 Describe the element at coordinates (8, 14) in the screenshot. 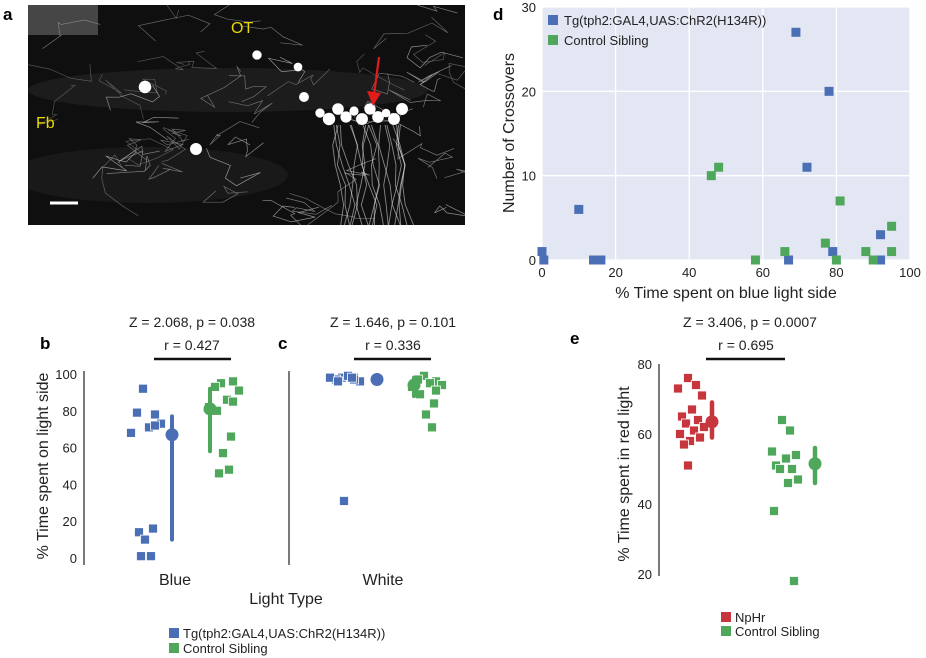

I see `panel-label-a: a` at that location.